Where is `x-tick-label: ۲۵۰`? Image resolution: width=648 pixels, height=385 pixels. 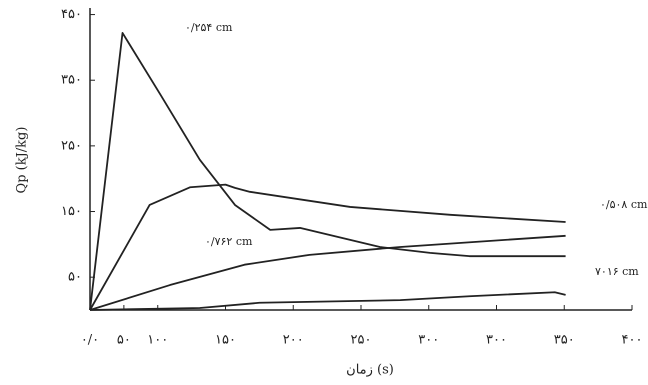 x-tick-label: ۲۵۰ is located at coordinates (361, 340).